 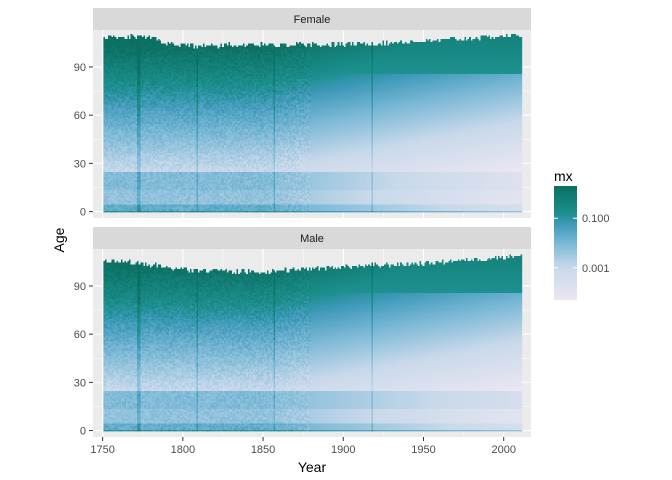 I want to click on x-tick-label: 2000, so click(x=503, y=450).